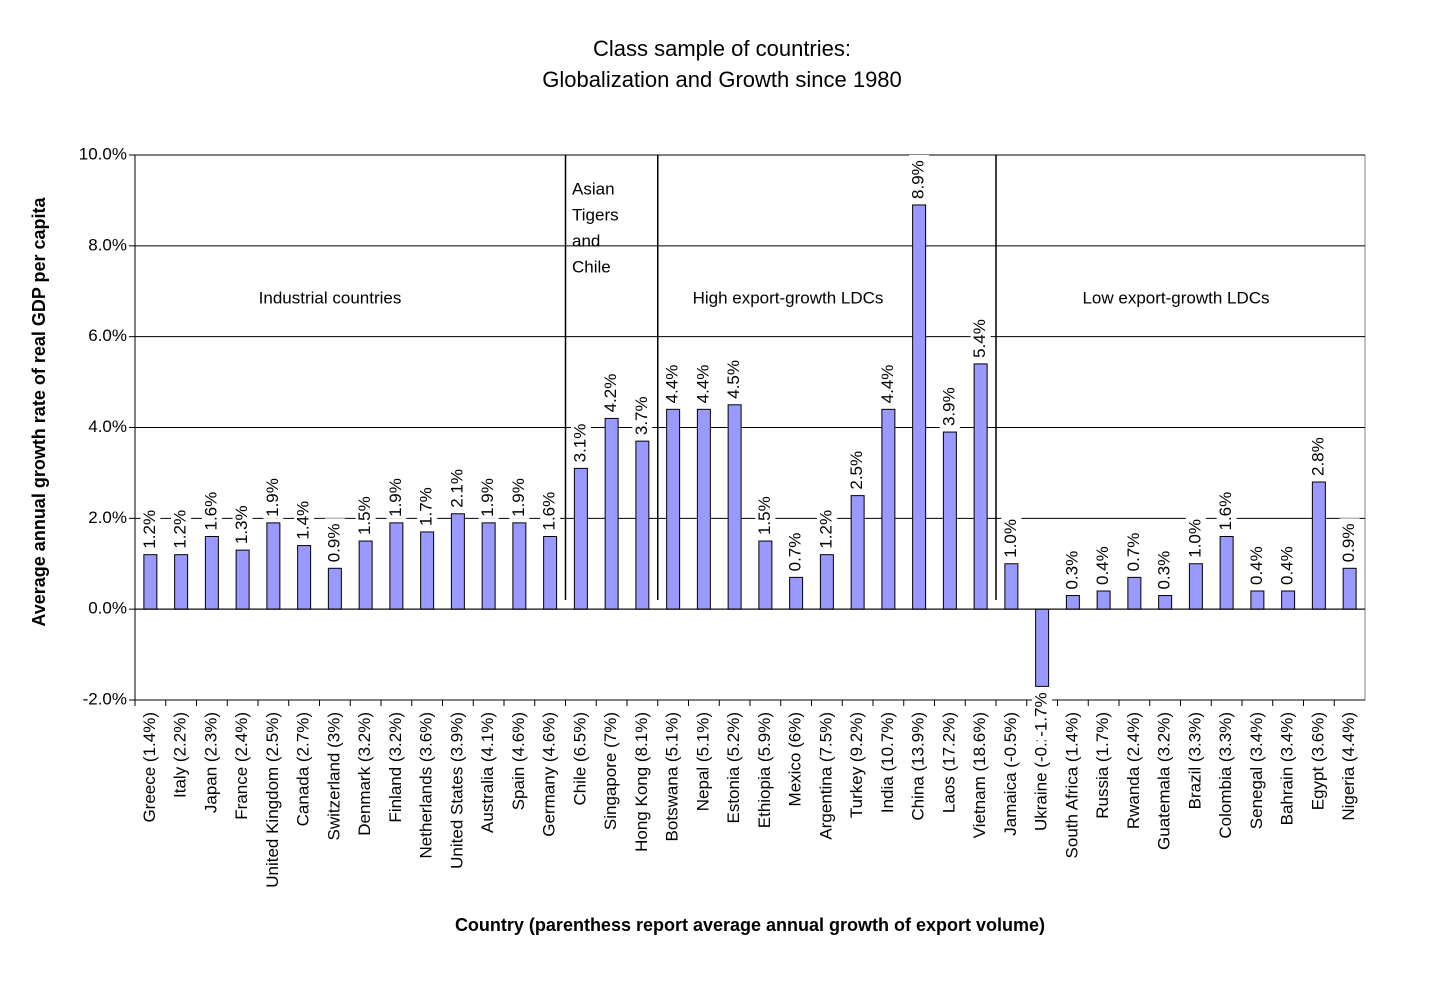 The width and height of the screenshot is (1444, 989). What do you see at coordinates (979, 338) in the screenshot?
I see `value-label: 5.4%` at bounding box center [979, 338].